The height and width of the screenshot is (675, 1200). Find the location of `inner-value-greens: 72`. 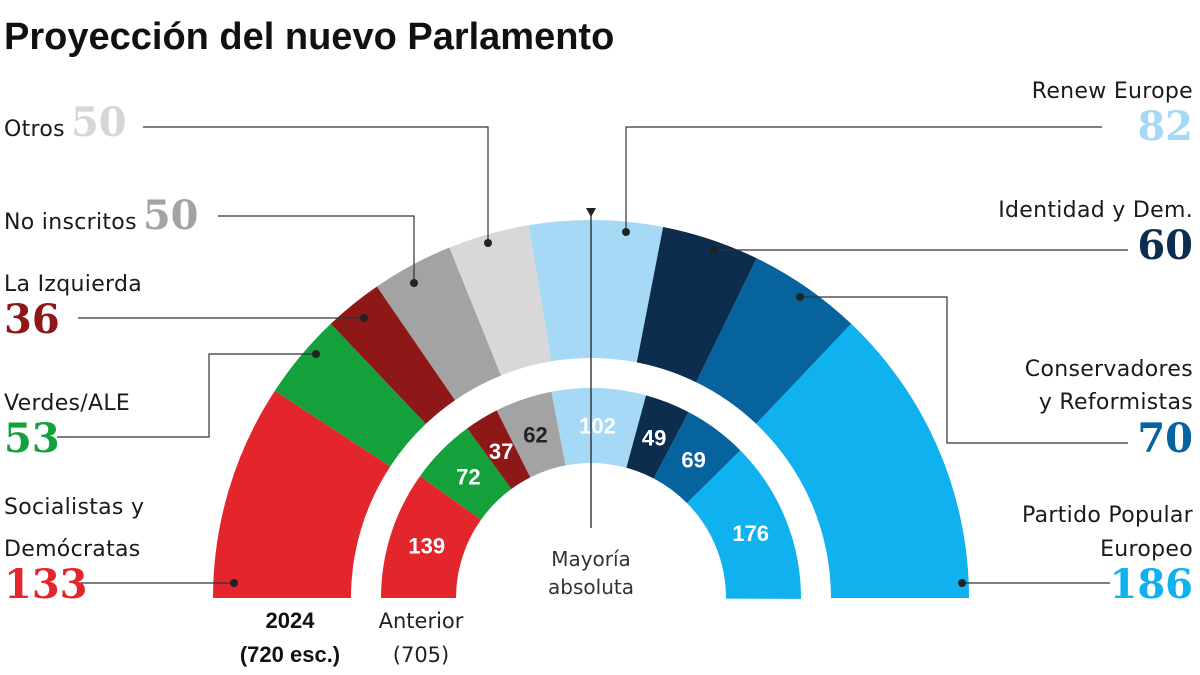

inner-value-greens: 72 is located at coordinates (468, 477).